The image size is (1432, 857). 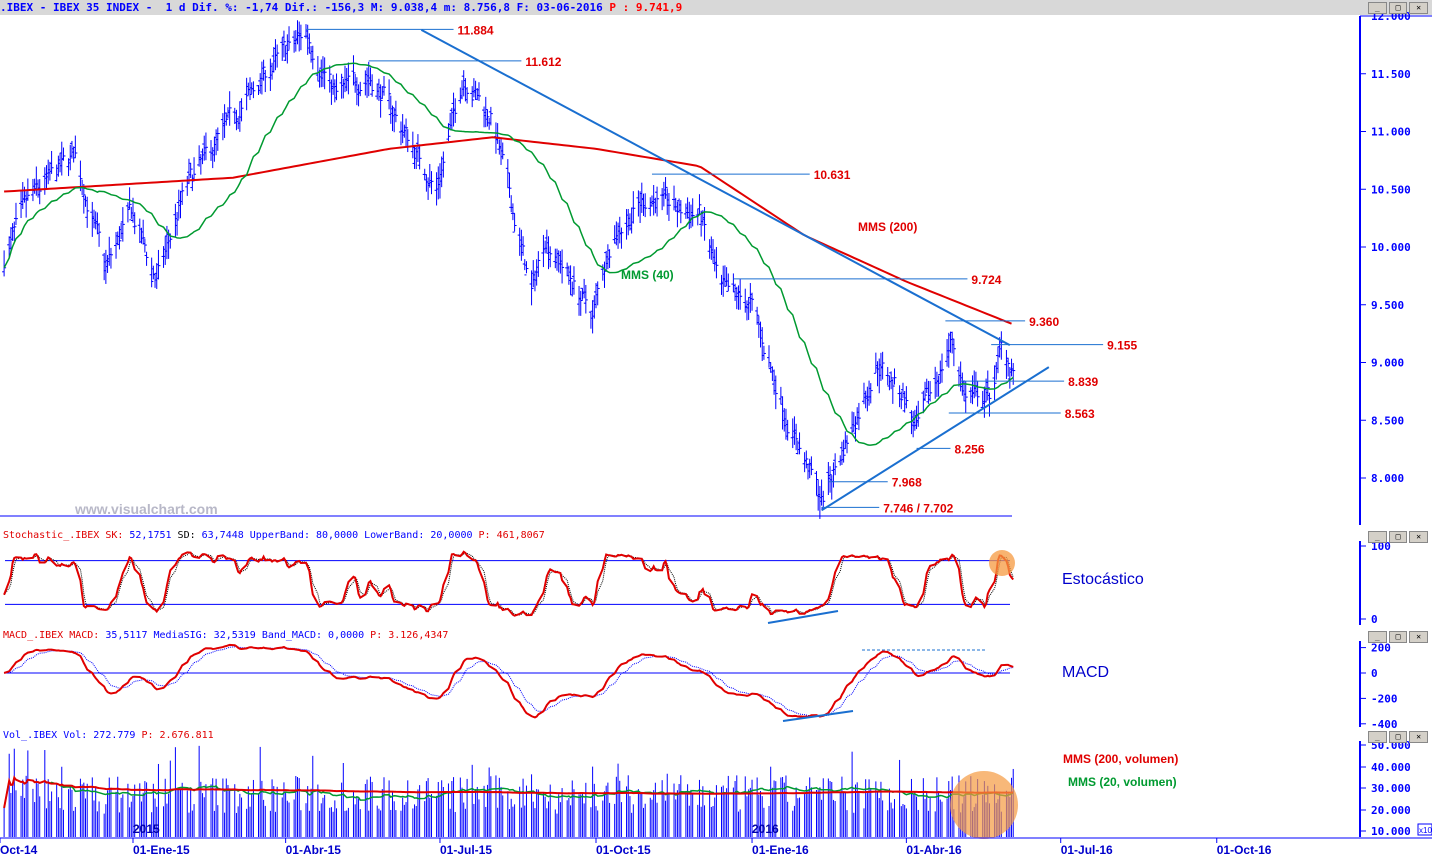 What do you see at coordinates (1387, 420) in the screenshot?
I see `price-axis-tick-label: 8.500` at bounding box center [1387, 420].